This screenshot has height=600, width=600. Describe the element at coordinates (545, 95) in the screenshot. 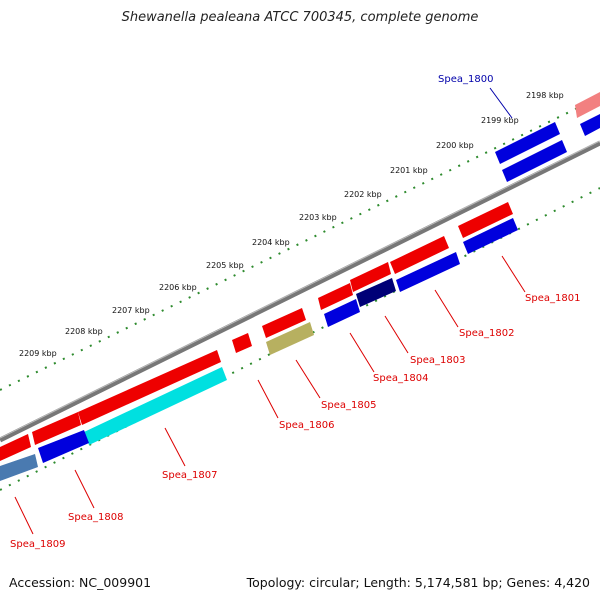

I see `kbp-label: 2198 kbp` at that location.